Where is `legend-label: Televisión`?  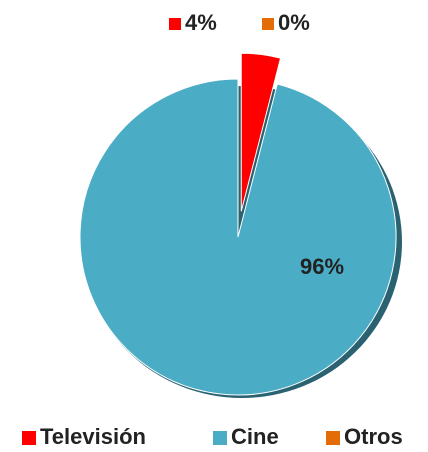 legend-label: Televisión is located at coordinates (93, 436).